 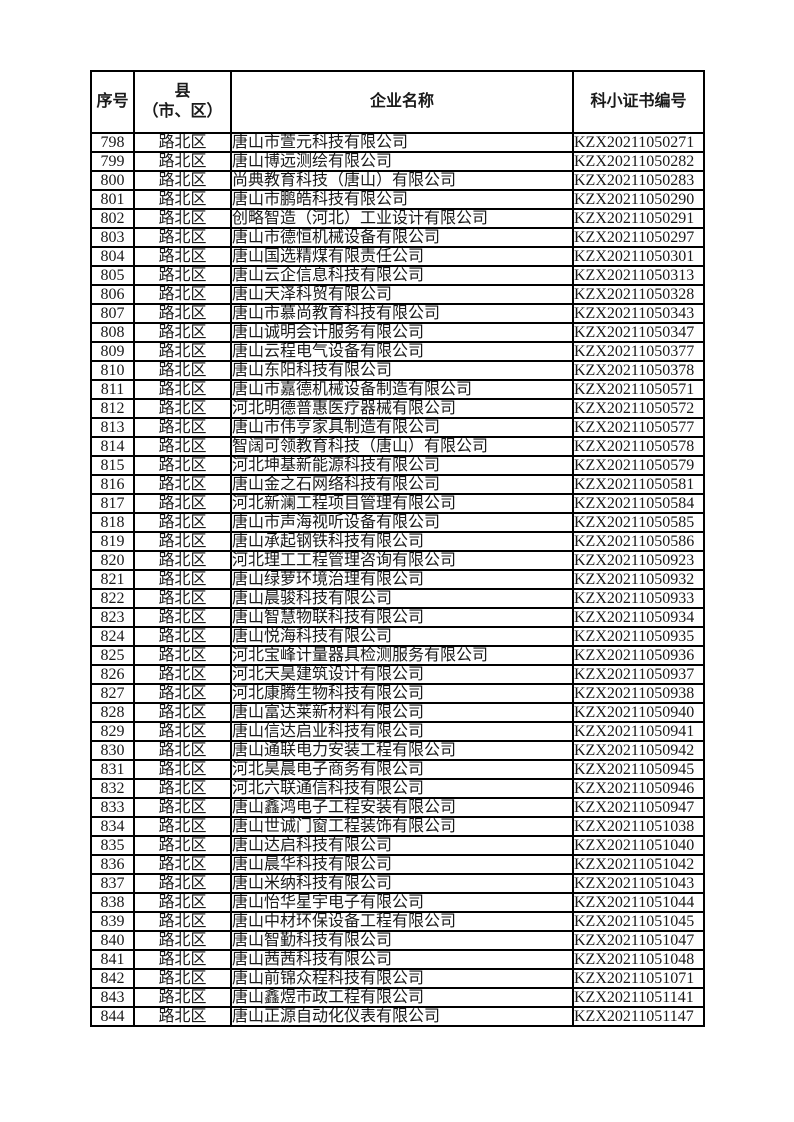 What do you see at coordinates (638, 408) in the screenshot?
I see `certificate-number-cell: KZX20211050572` at bounding box center [638, 408].